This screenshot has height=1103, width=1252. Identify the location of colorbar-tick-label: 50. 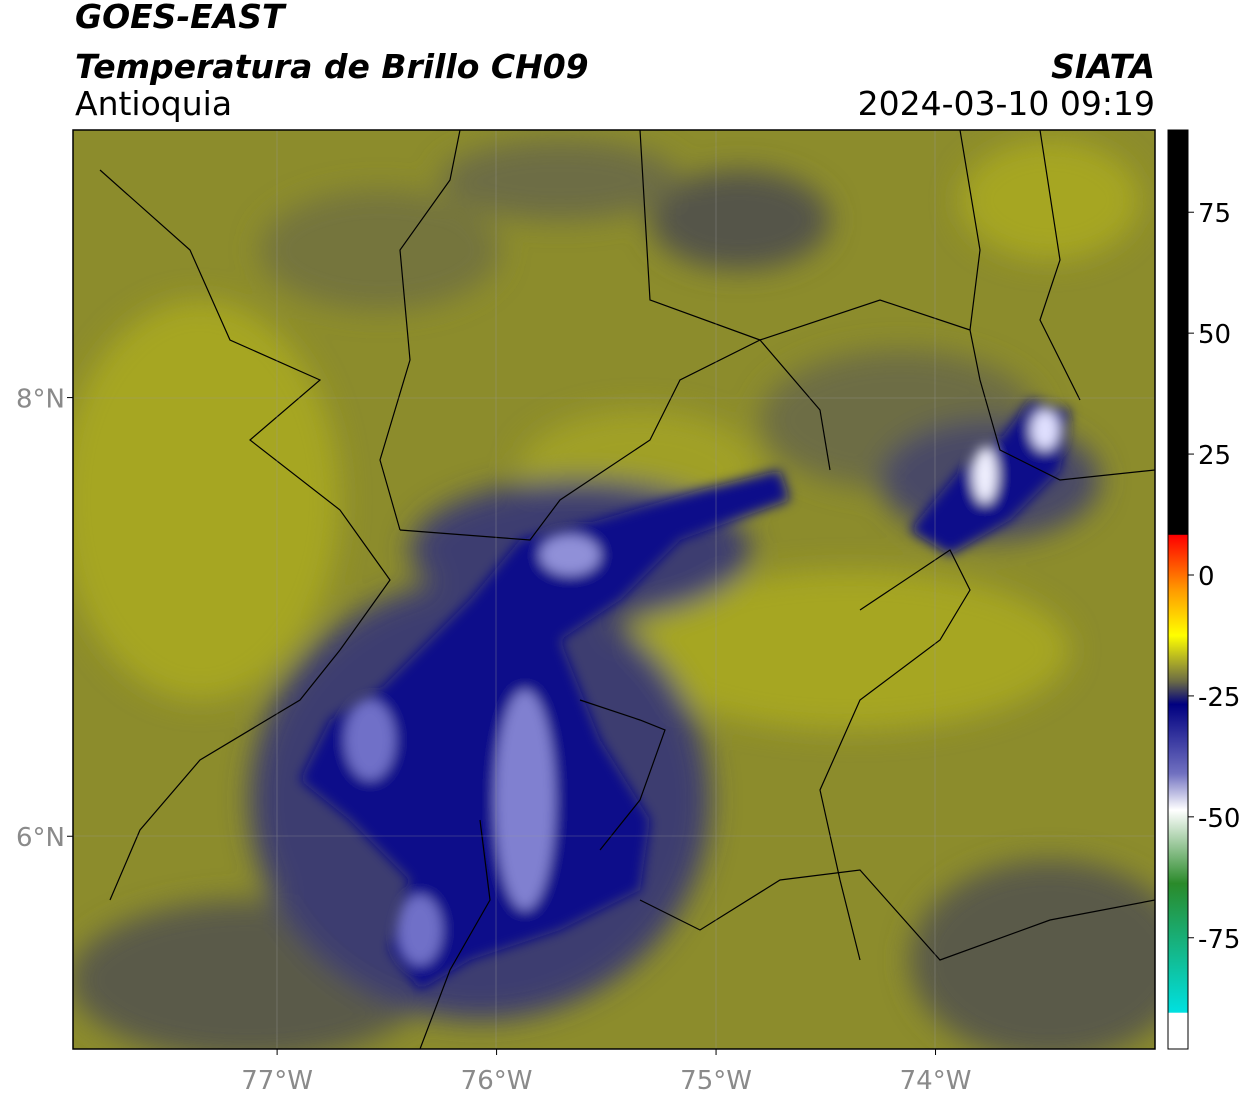
(1214, 335).